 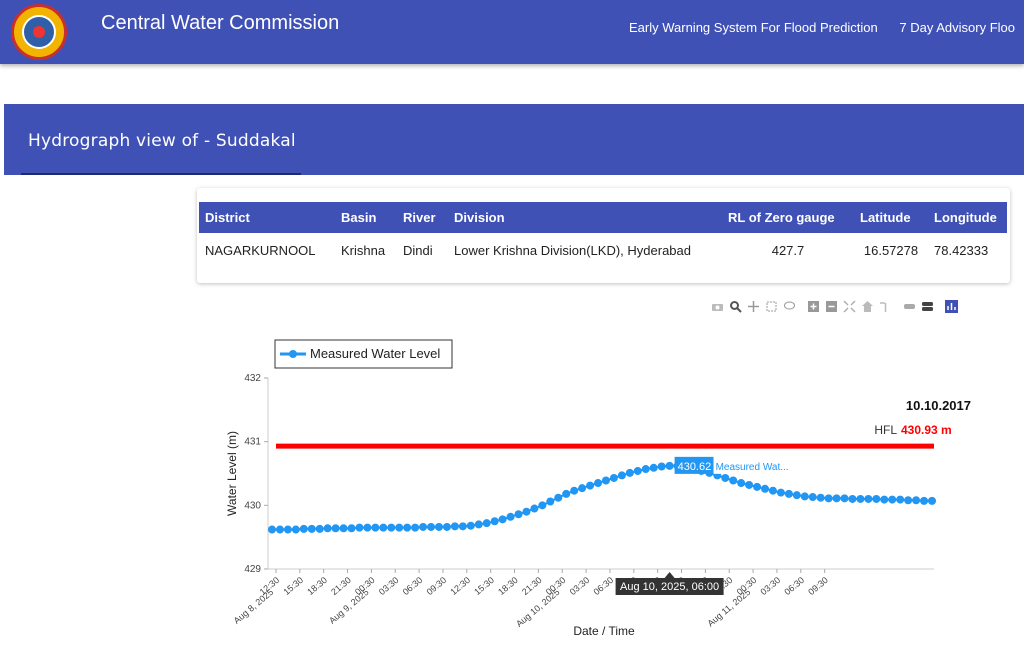 I want to click on hover-x-box, so click(x=669, y=586).